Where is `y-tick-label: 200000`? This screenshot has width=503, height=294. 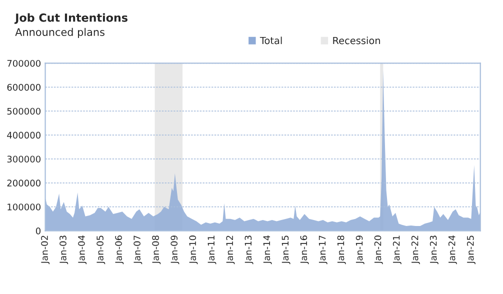
y-tick-label: 200000 is located at coordinates (24, 183).